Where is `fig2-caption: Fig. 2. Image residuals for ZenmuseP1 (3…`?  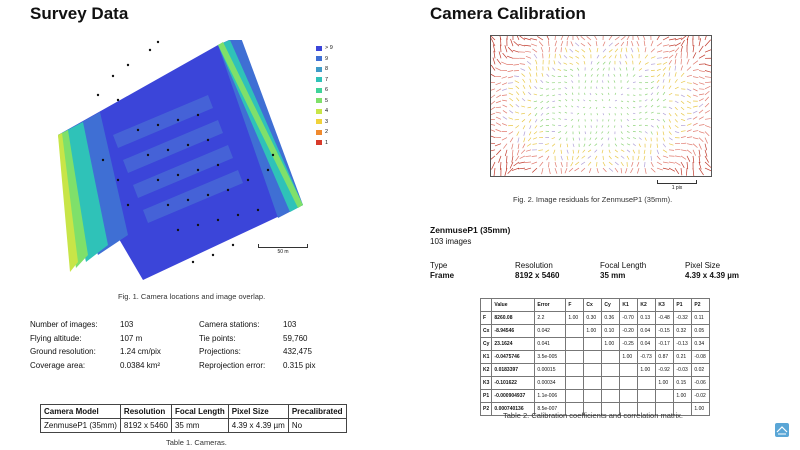
fig2-caption: Fig. 2. Image residuals for ZenmuseP1 (3… is located at coordinates (593, 199).